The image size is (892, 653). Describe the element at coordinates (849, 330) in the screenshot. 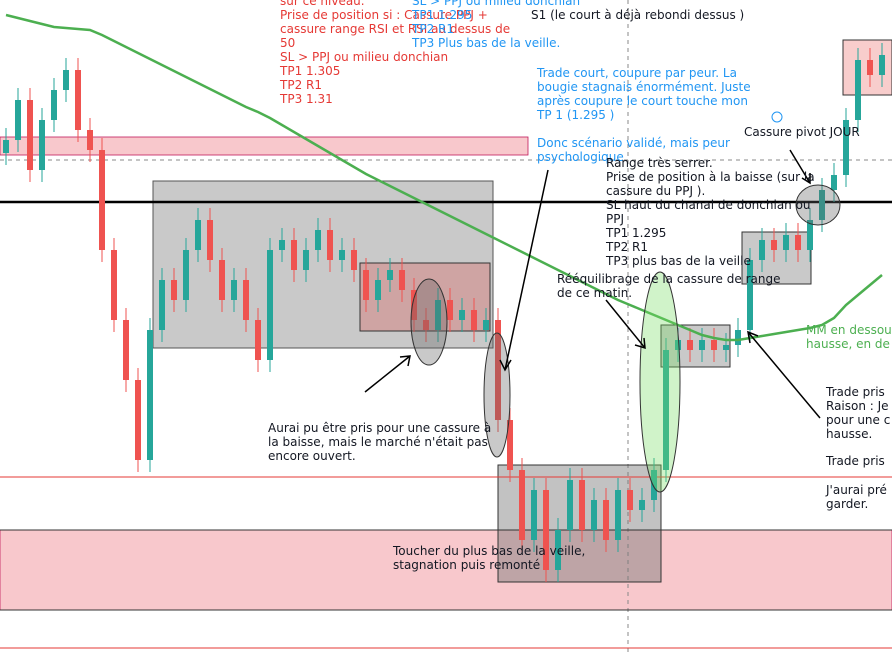

I see `annotation-text: MM en dessous` at that location.